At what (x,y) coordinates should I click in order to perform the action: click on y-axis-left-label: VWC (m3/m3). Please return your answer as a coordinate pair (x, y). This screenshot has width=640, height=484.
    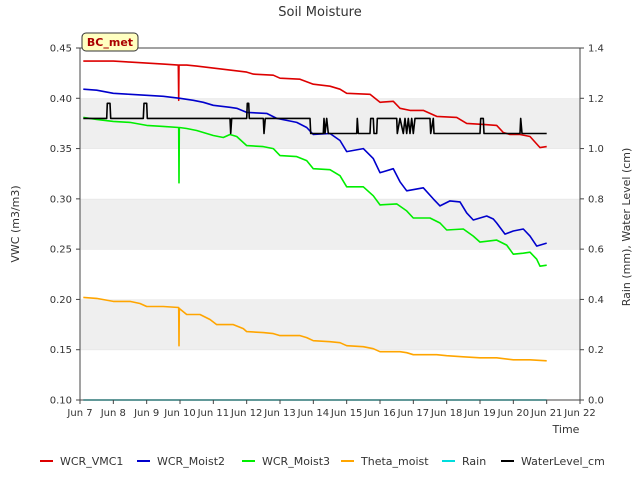
    Looking at the image, I should click on (15, 223).